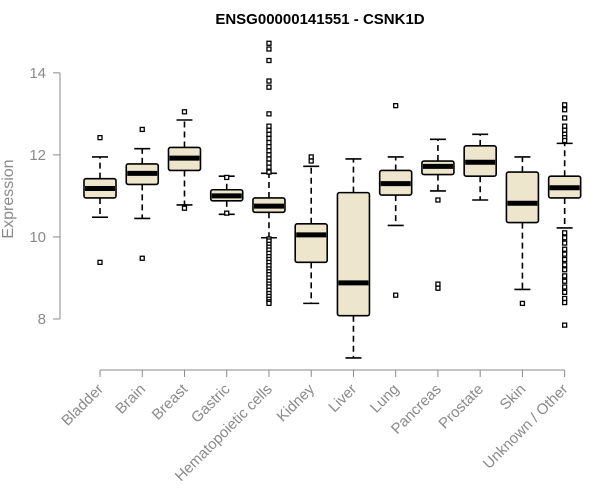  I want to click on x-tick-label: Breast, so click(170, 401).